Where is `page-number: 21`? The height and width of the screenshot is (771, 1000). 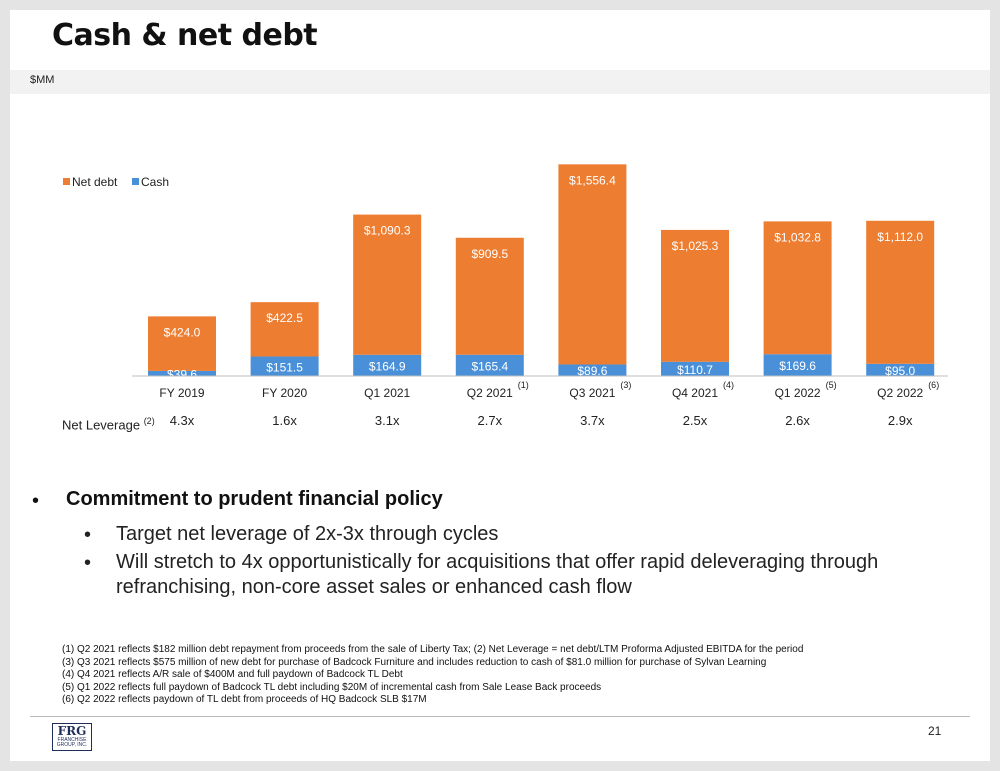
page-number: 21 is located at coordinates (935, 731).